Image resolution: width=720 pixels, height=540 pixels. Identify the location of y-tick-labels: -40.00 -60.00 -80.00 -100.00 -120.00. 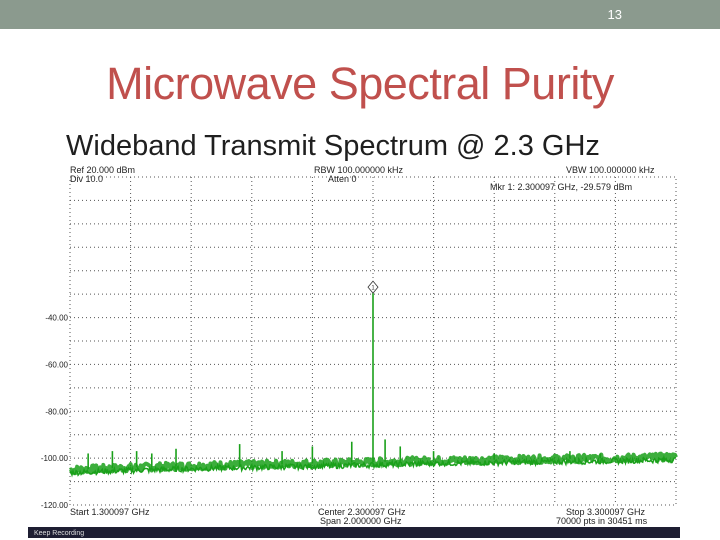
(55, 412).